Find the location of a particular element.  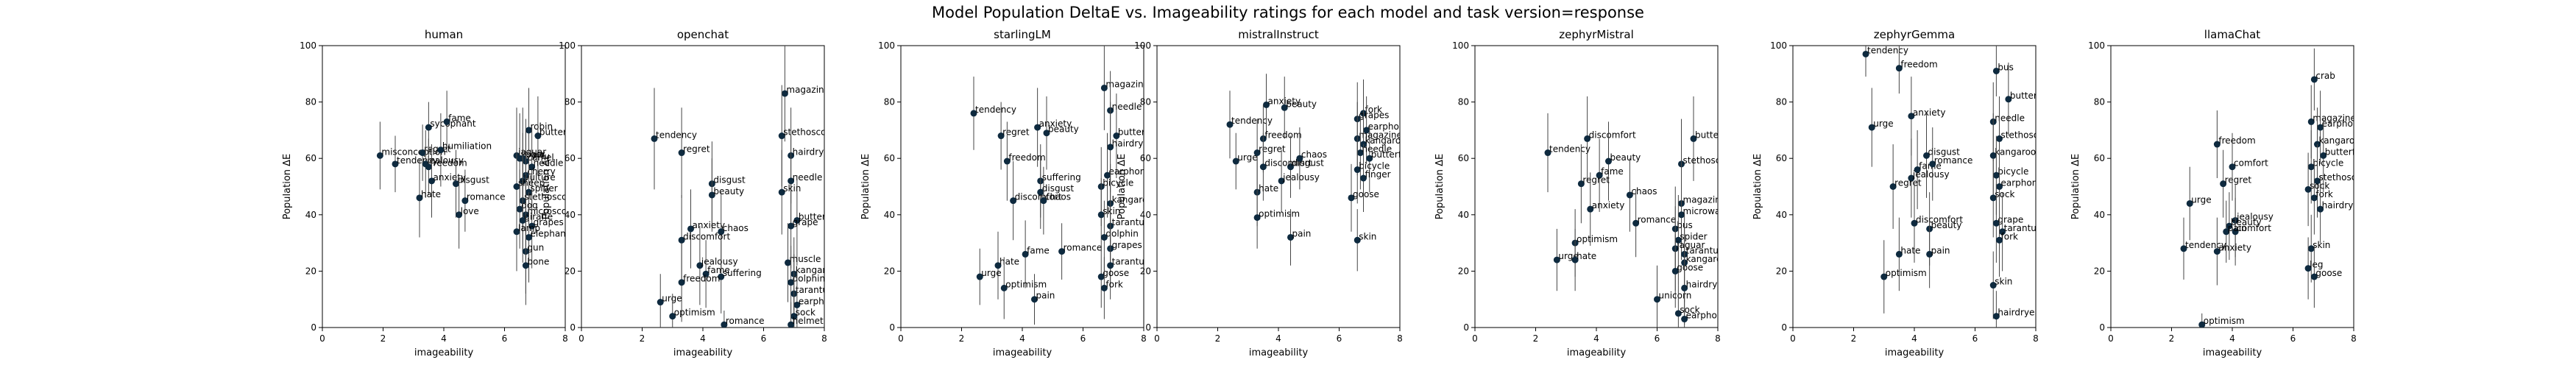

point-label: sock is located at coordinates (2319, 185).